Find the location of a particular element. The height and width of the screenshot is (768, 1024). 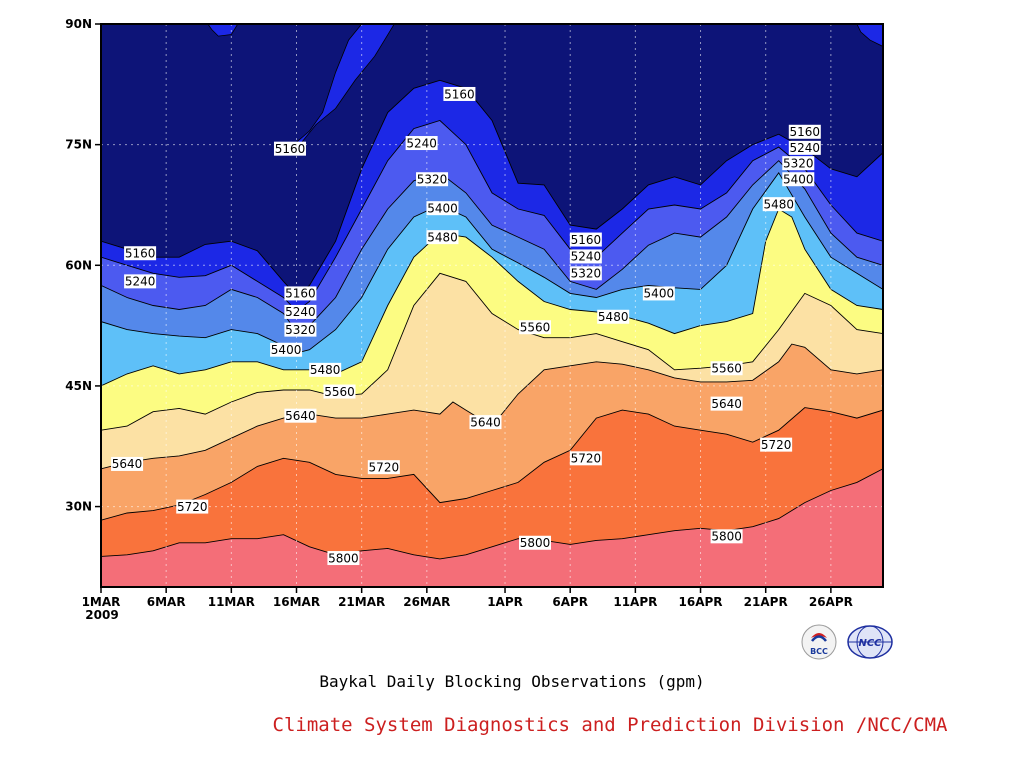

y-tick-label: 60N is located at coordinates (78, 265).